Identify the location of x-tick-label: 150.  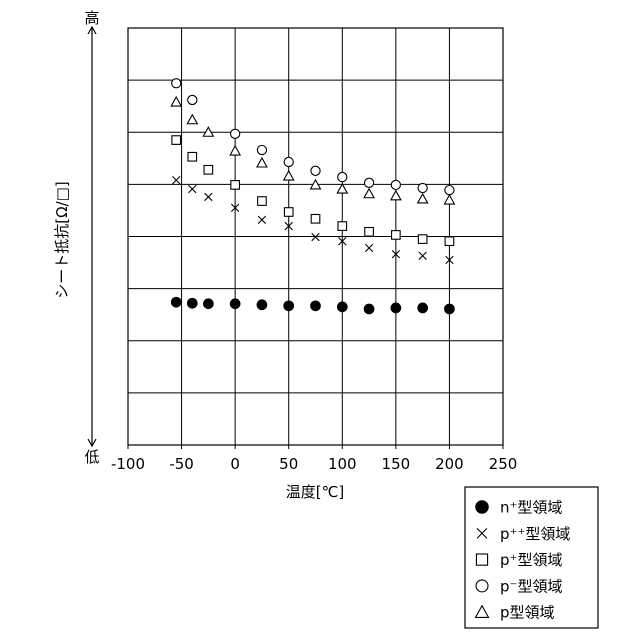
(396, 464).